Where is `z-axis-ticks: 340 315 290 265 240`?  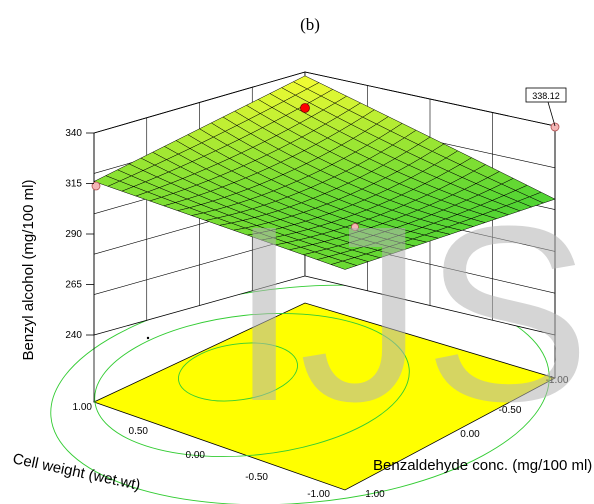
z-axis-ticks: 340 315 290 265 240 is located at coordinates (79, 234).